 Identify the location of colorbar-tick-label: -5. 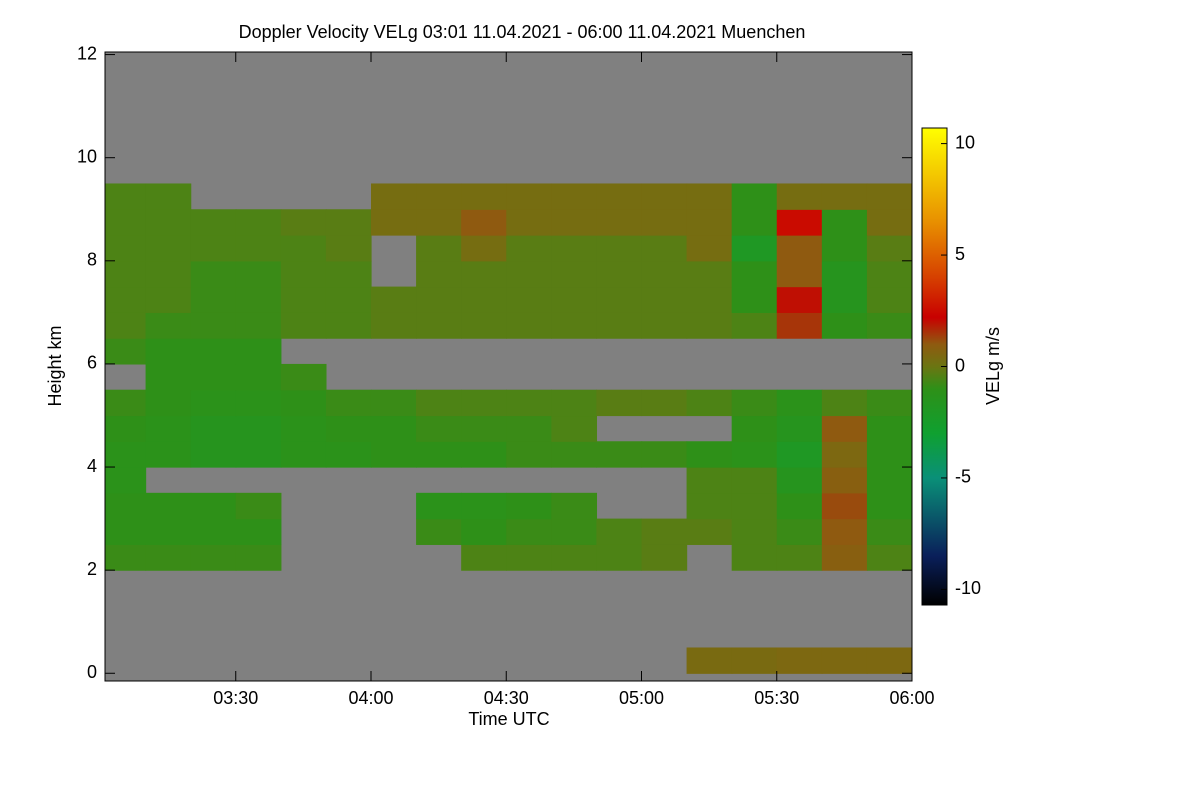
(963, 477).